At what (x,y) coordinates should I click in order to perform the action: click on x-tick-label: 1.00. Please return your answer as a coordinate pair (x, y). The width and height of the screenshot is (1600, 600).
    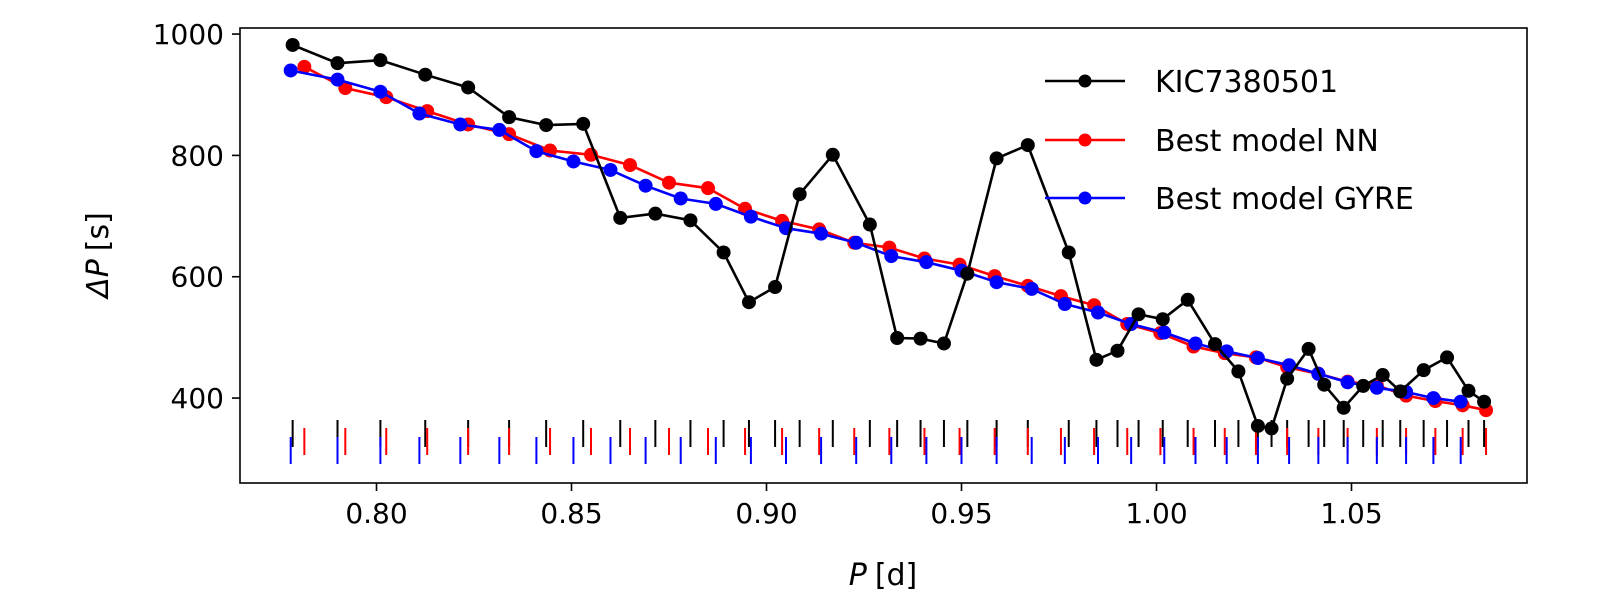
    Looking at the image, I should click on (1156, 513).